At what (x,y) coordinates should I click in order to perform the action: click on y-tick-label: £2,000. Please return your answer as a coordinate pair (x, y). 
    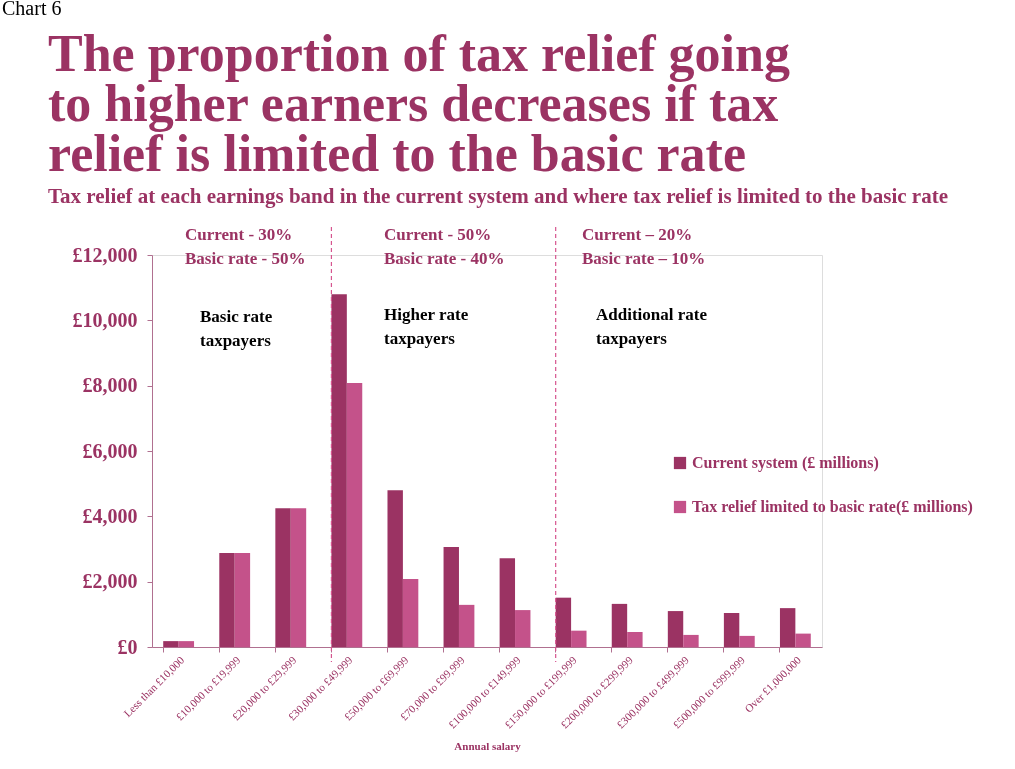
    Looking at the image, I should click on (110, 581).